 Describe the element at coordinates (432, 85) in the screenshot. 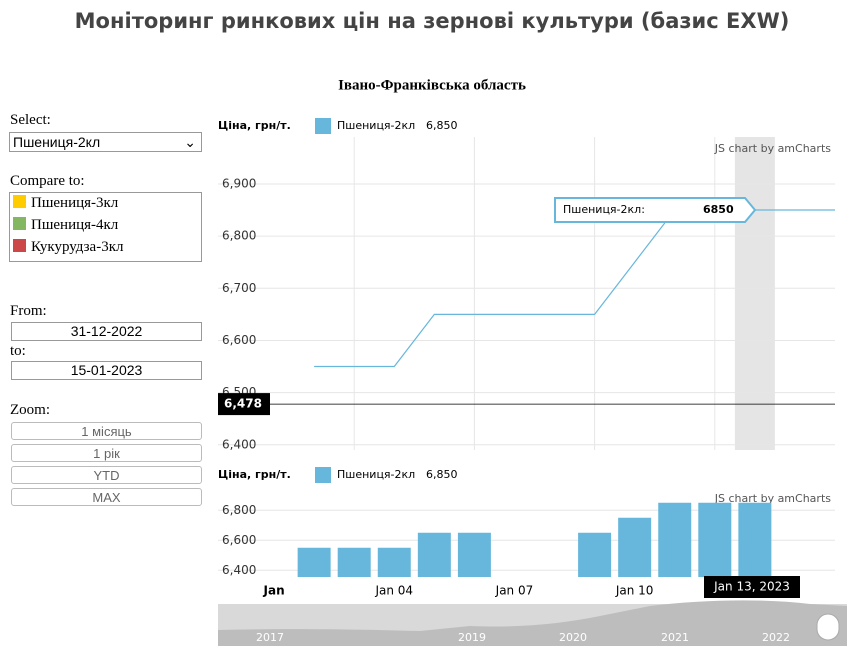

I see `chart-subtitle: Івано-Франківська область` at that location.